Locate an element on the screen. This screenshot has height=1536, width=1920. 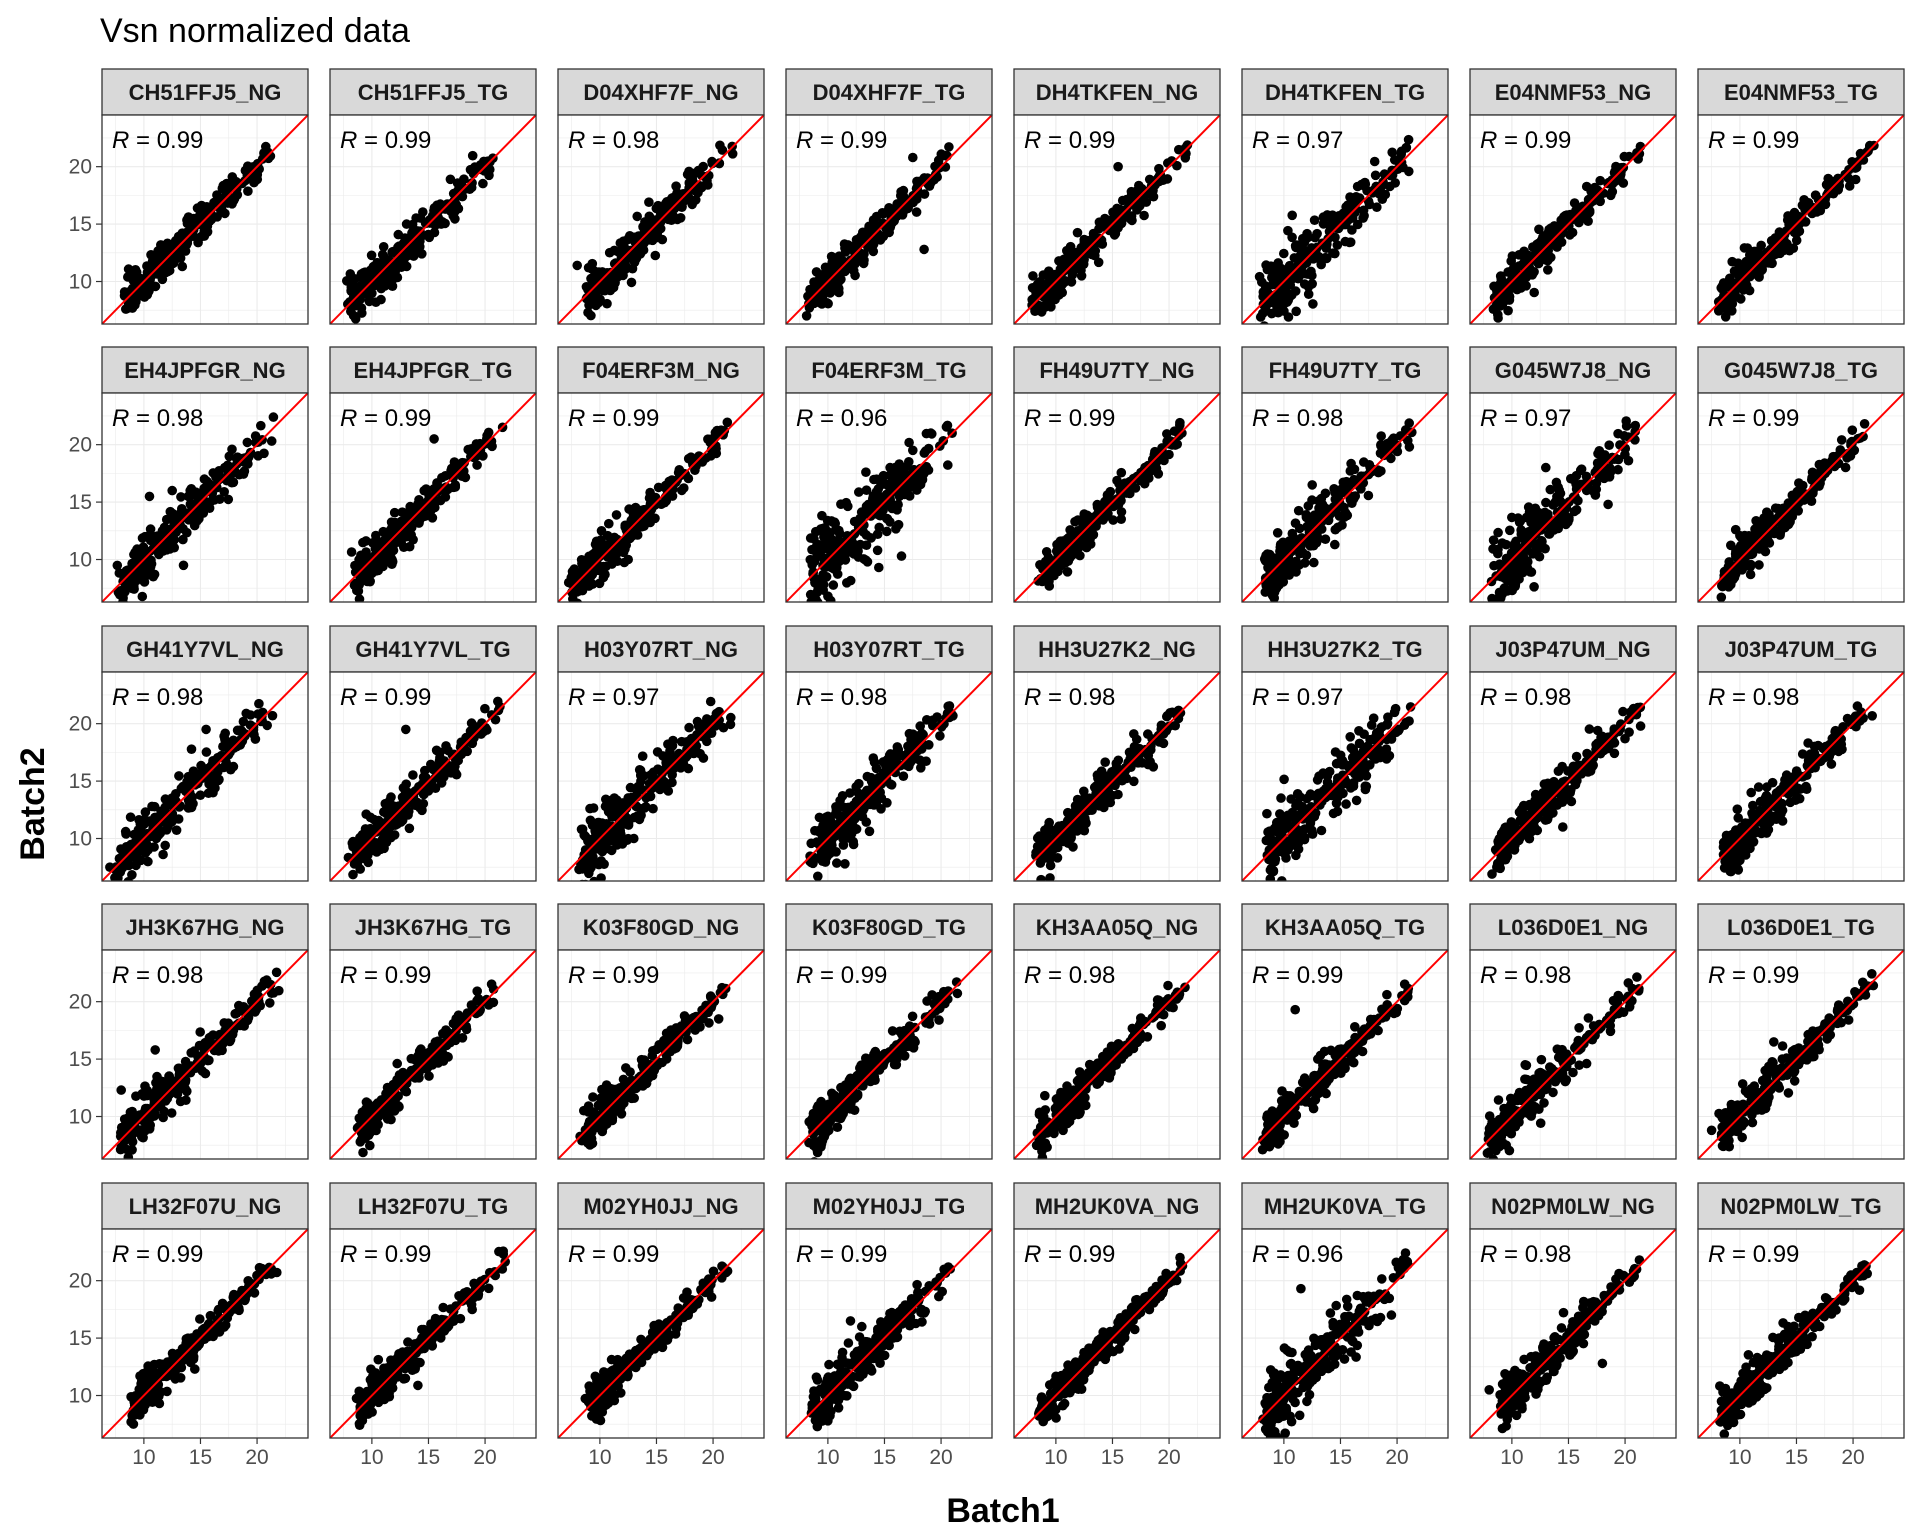
facet-panel: D04XHF7F_NGR = 0.98 is located at coordinates (661, 196).